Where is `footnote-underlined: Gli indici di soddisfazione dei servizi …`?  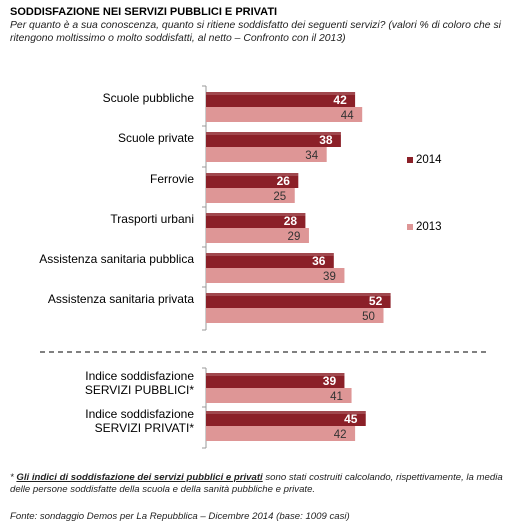 footnote-underlined: Gli indici di soddisfazione dei servizi … is located at coordinates (139, 477).